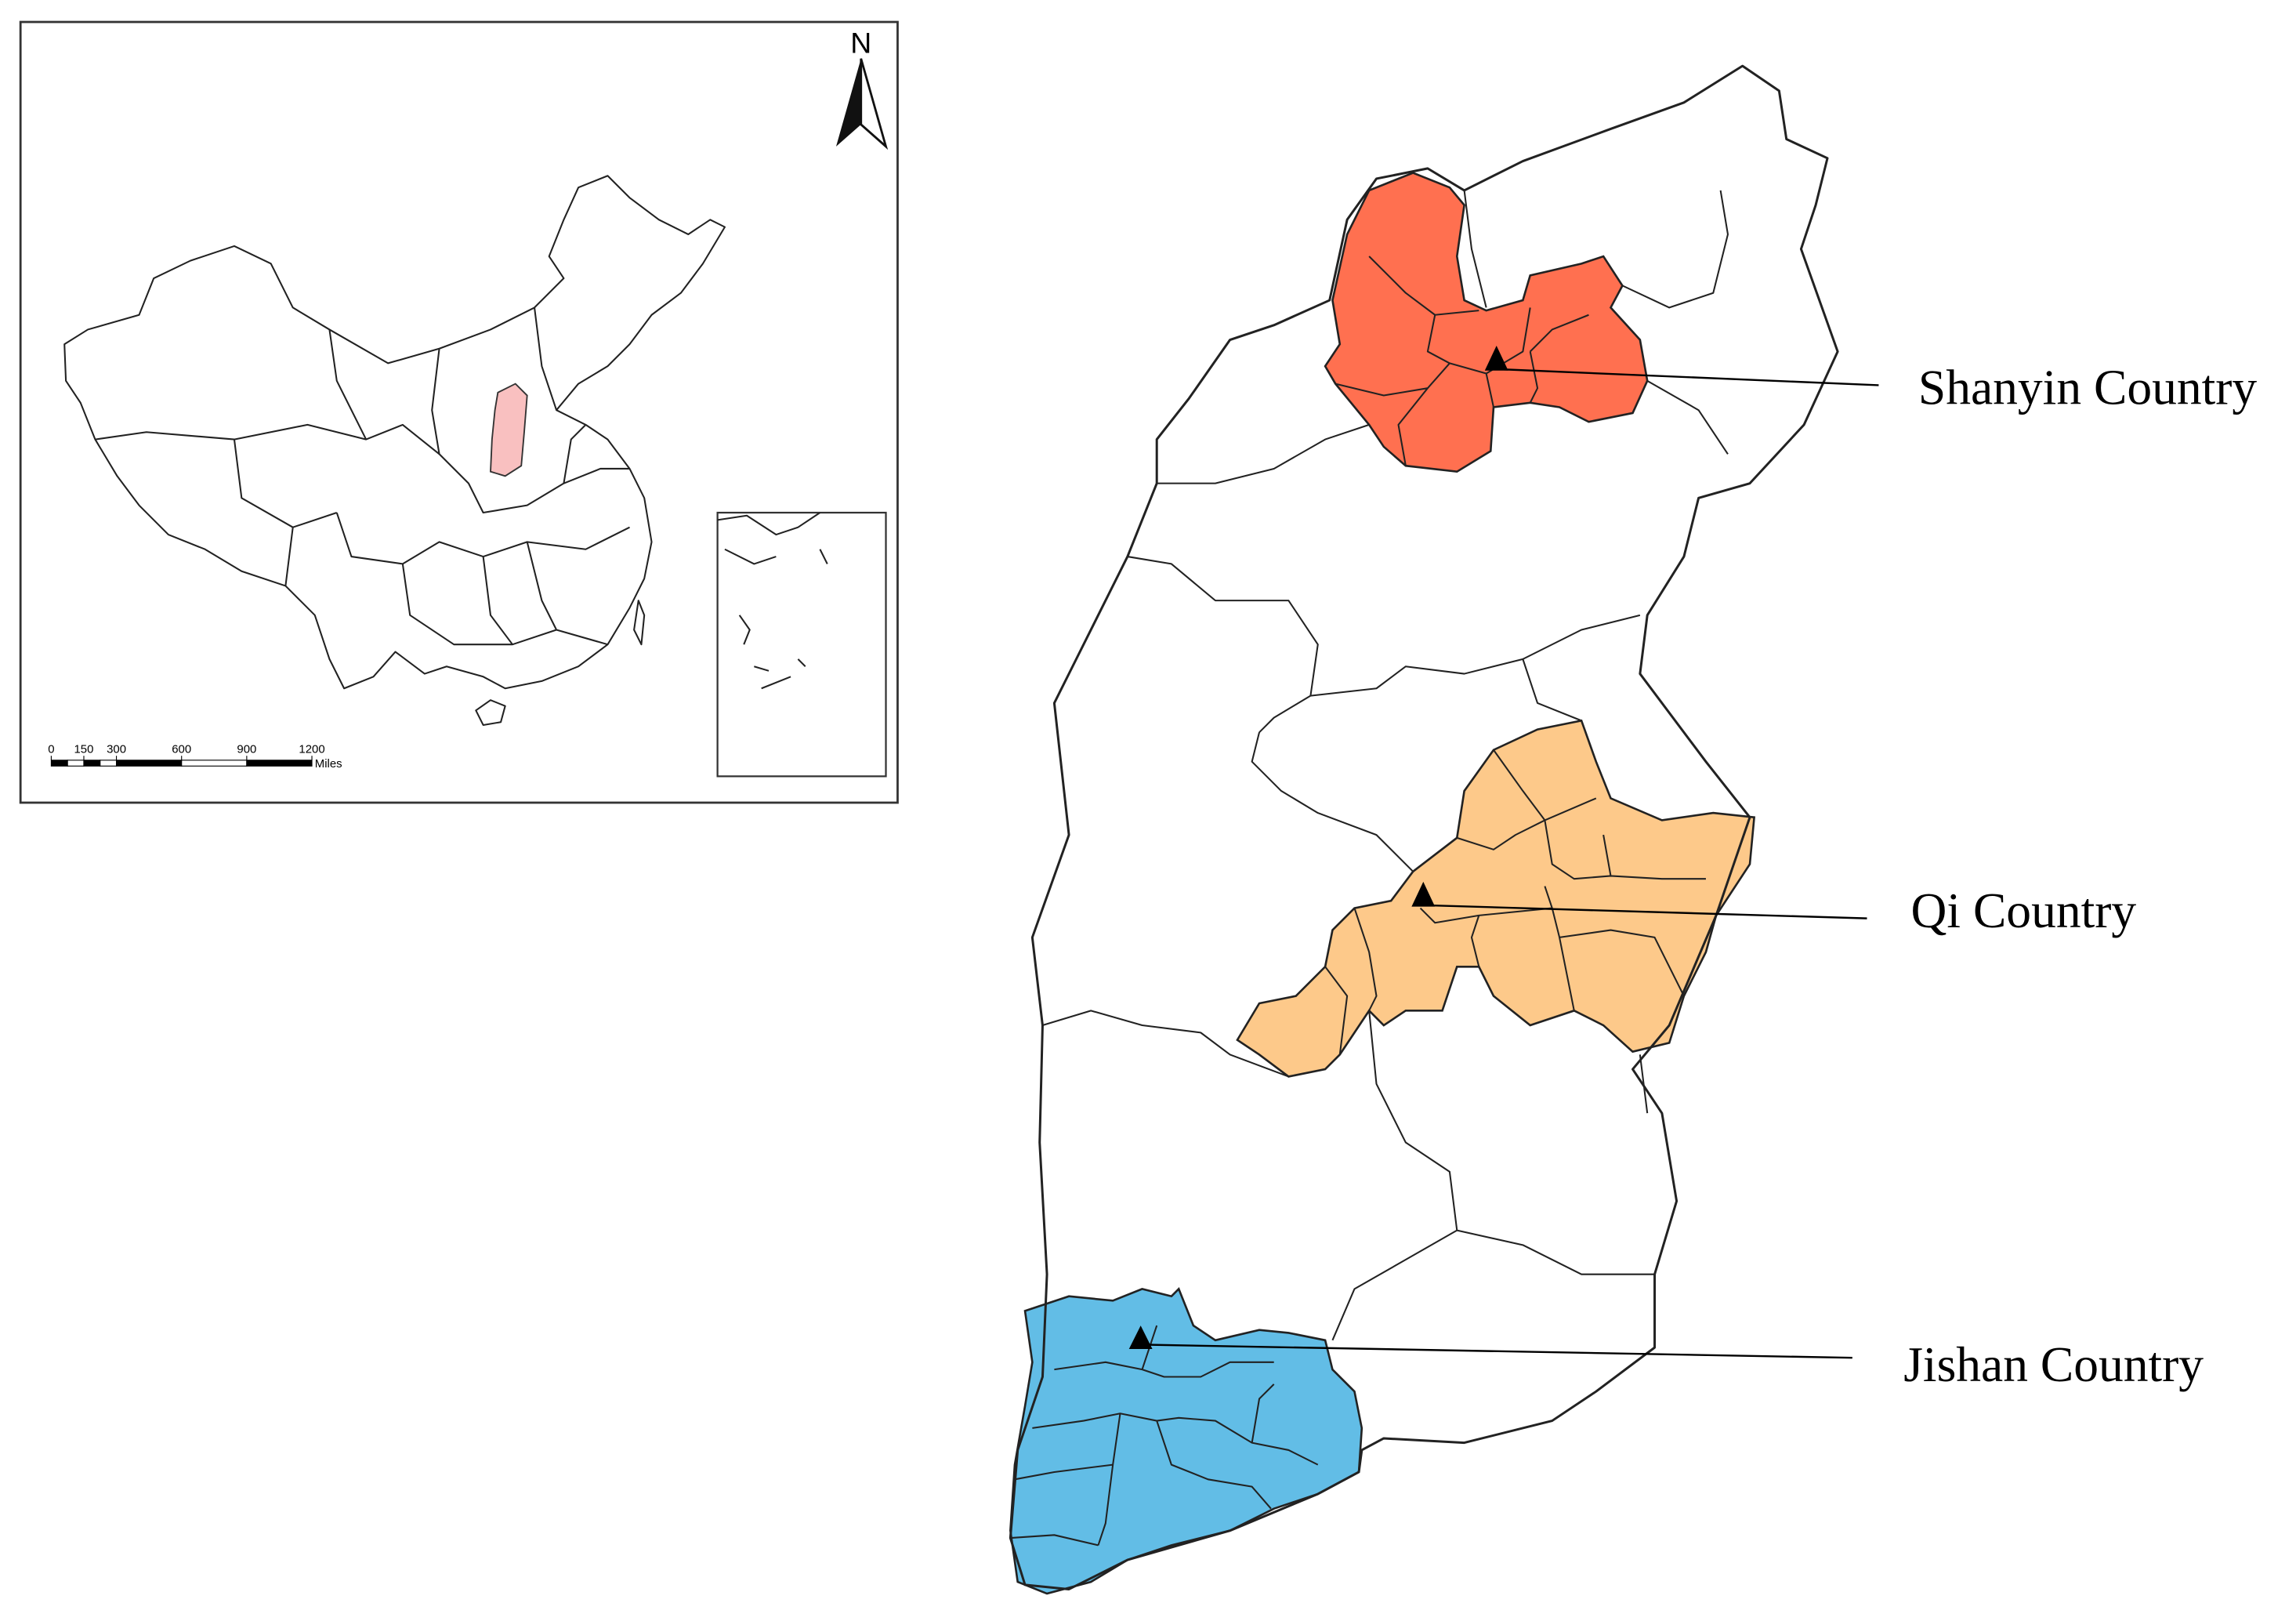  I want to click on scale-unit: Miles, so click(328, 764).